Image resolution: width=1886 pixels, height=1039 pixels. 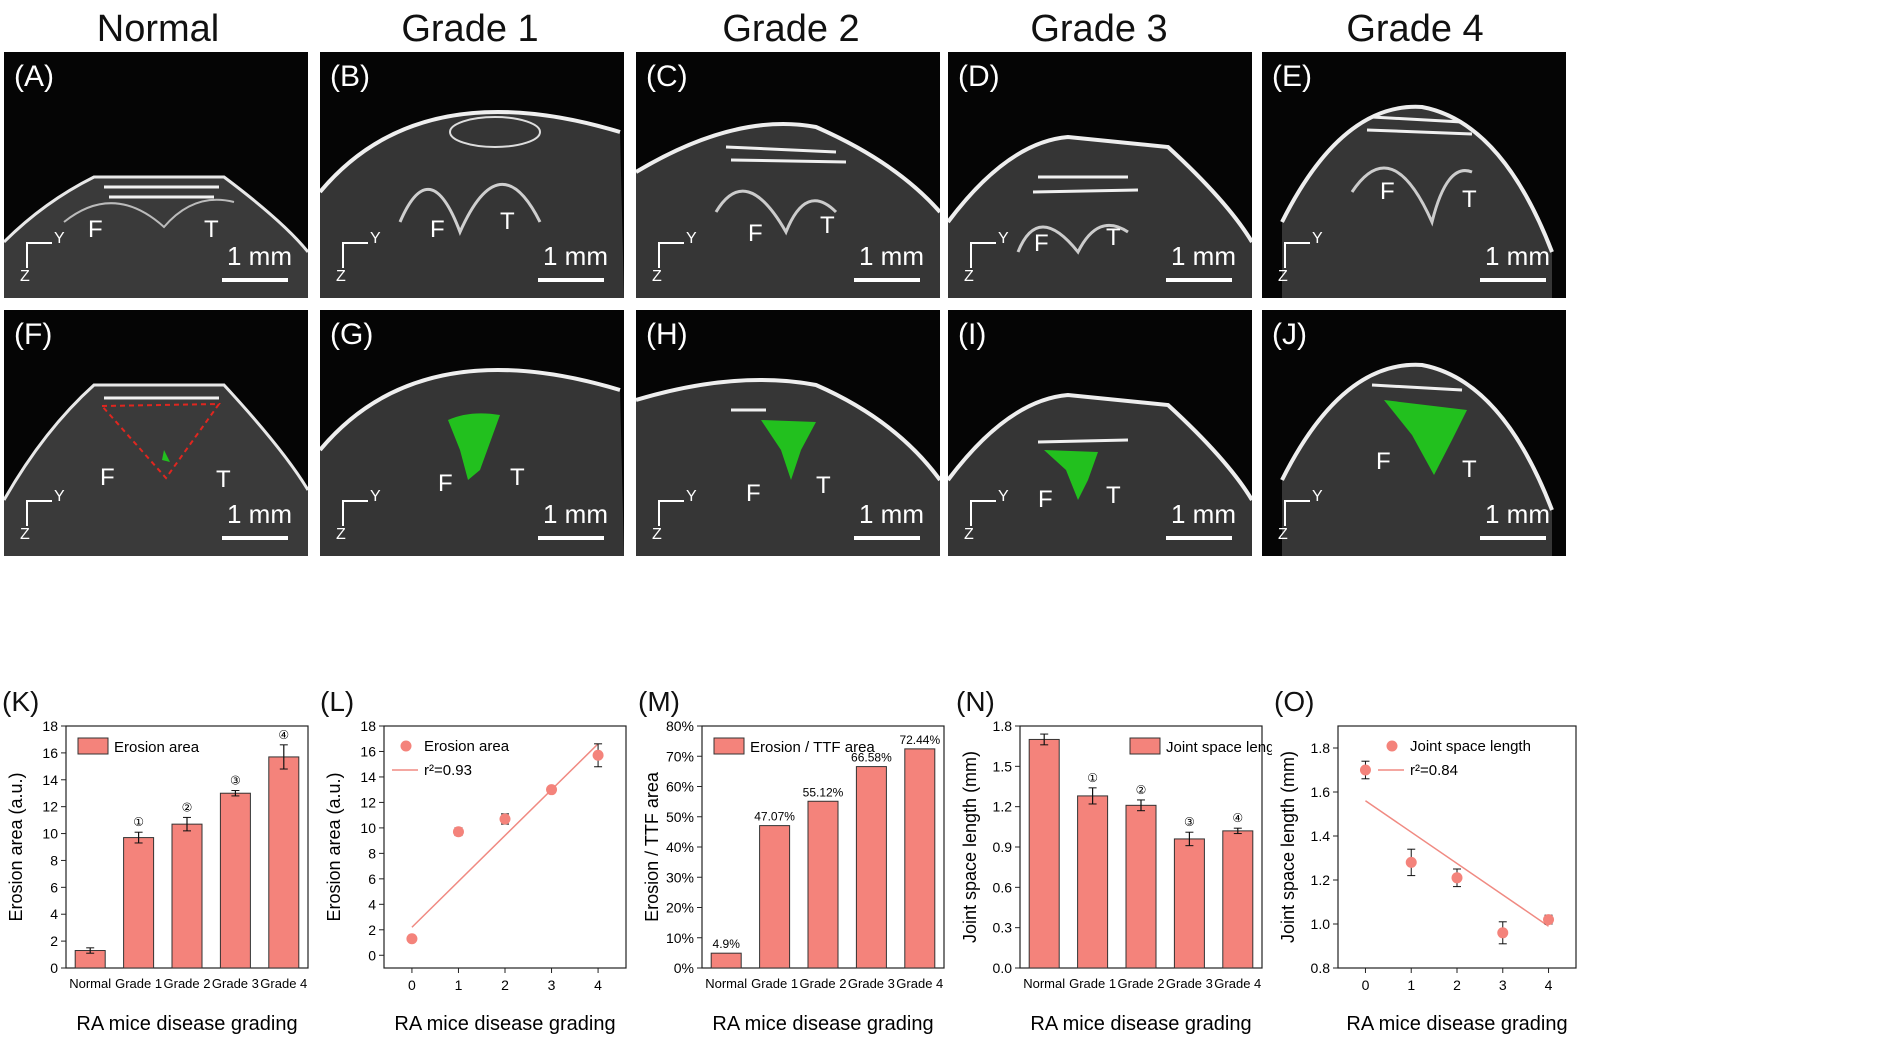 What do you see at coordinates (975, 701) in the screenshot?
I see `chart-panel-label: (N)` at bounding box center [975, 701].